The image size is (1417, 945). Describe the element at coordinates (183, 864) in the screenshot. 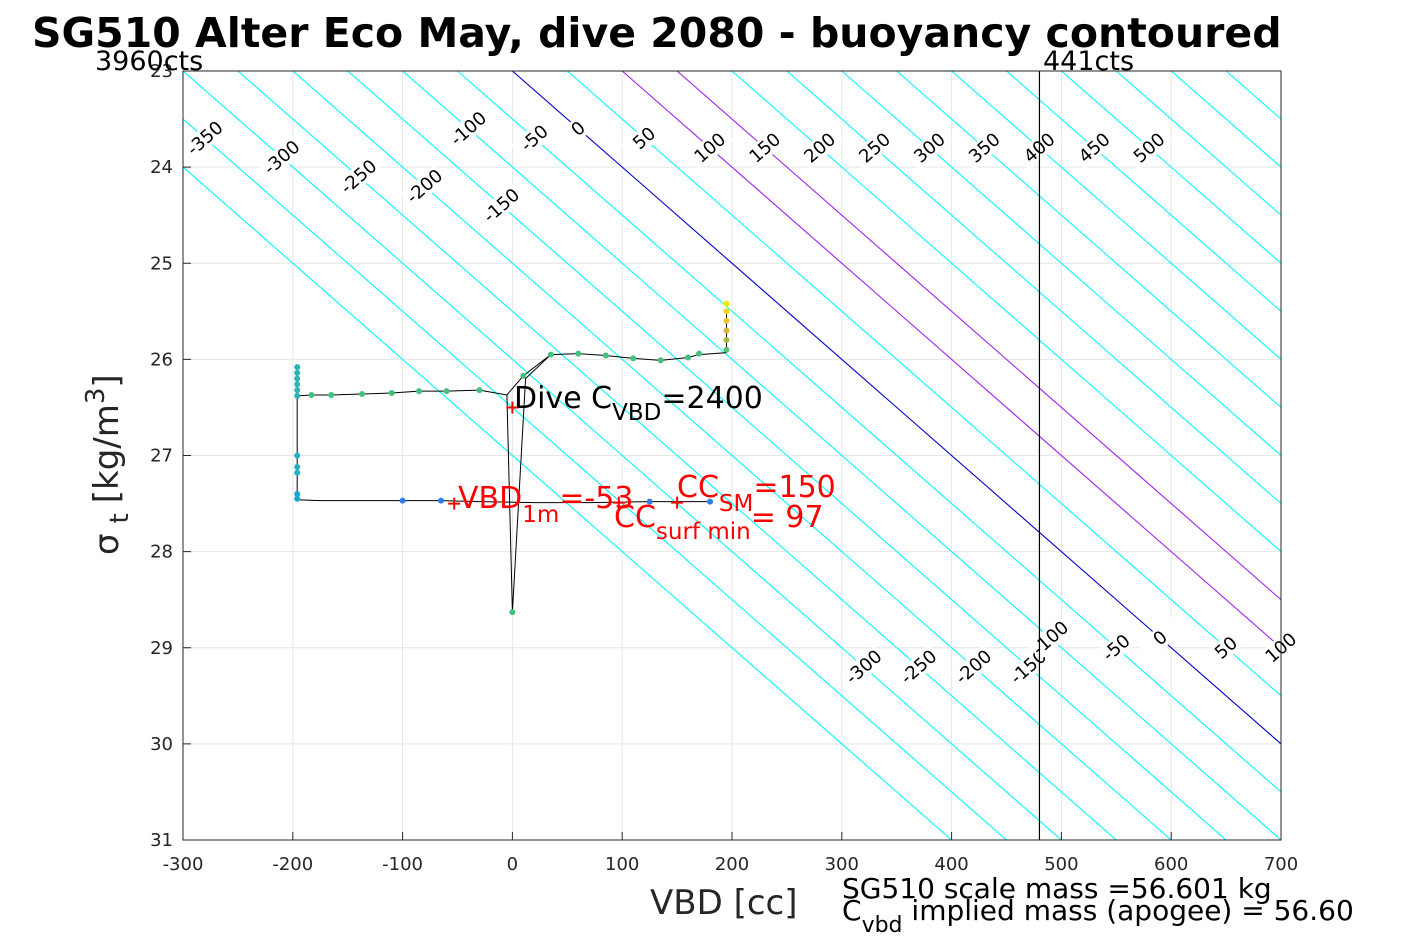

I see `x-tick-label: -300` at that location.